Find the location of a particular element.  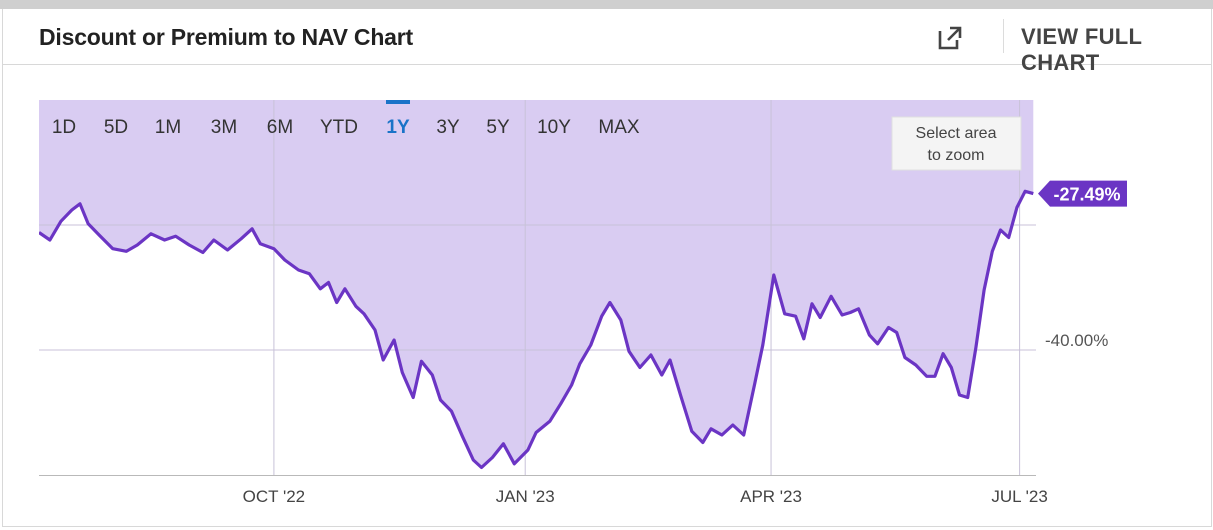

svg-text: 3Y is located at coordinates (448, 127).